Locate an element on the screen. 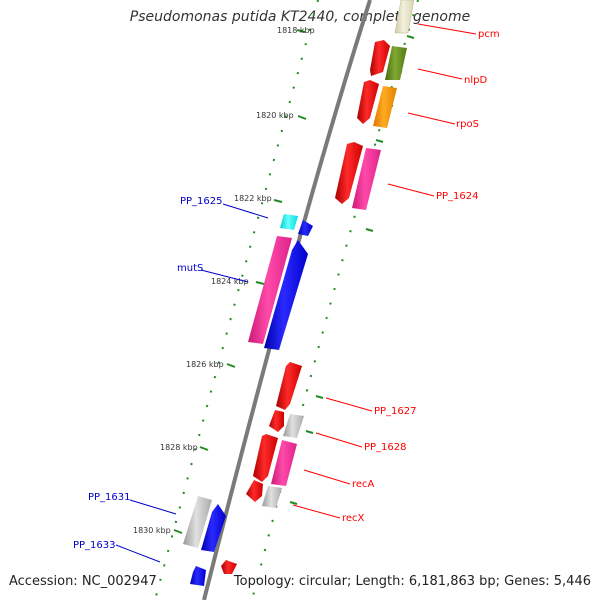 The height and width of the screenshot is (600, 600). gene-label-PP_1627: PP_1627 is located at coordinates (395, 411).